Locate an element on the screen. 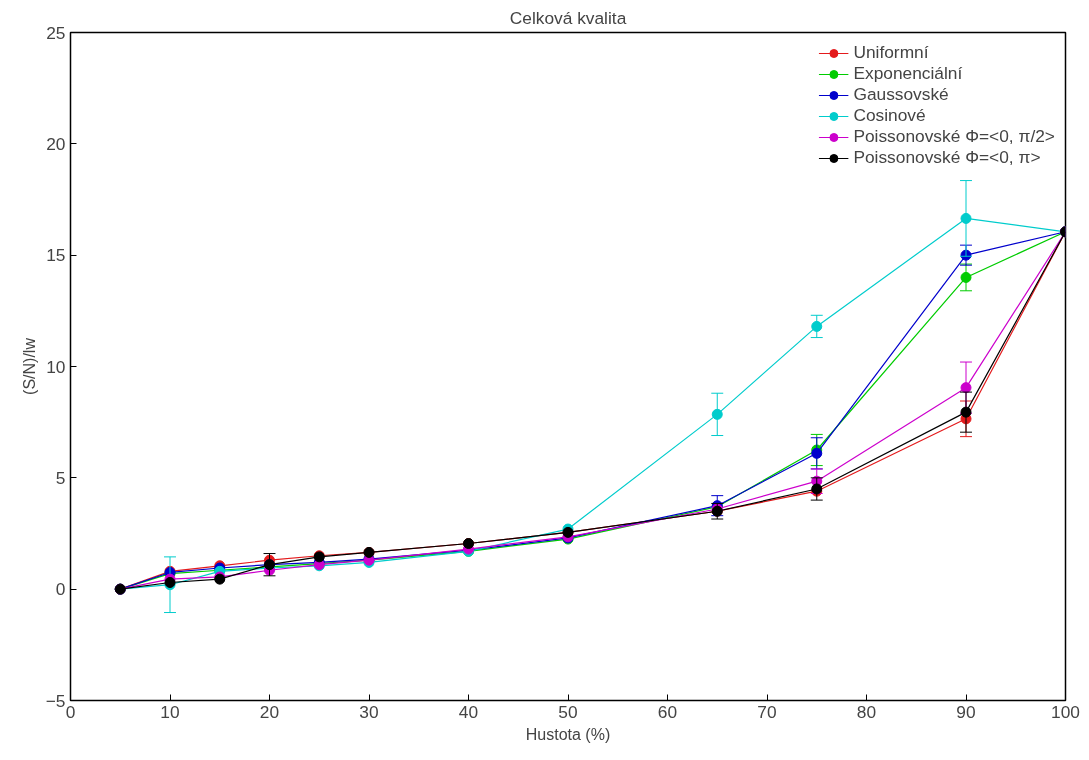  chart-title: Celková kvalita is located at coordinates (568, 17).